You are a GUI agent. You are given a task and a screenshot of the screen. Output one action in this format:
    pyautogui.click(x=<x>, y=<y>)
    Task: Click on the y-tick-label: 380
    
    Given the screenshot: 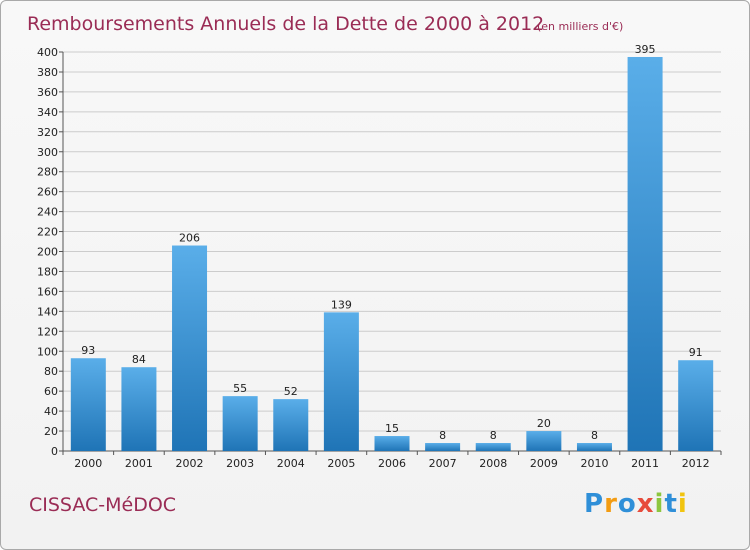 What is the action you would take?
    pyautogui.click(x=47, y=72)
    